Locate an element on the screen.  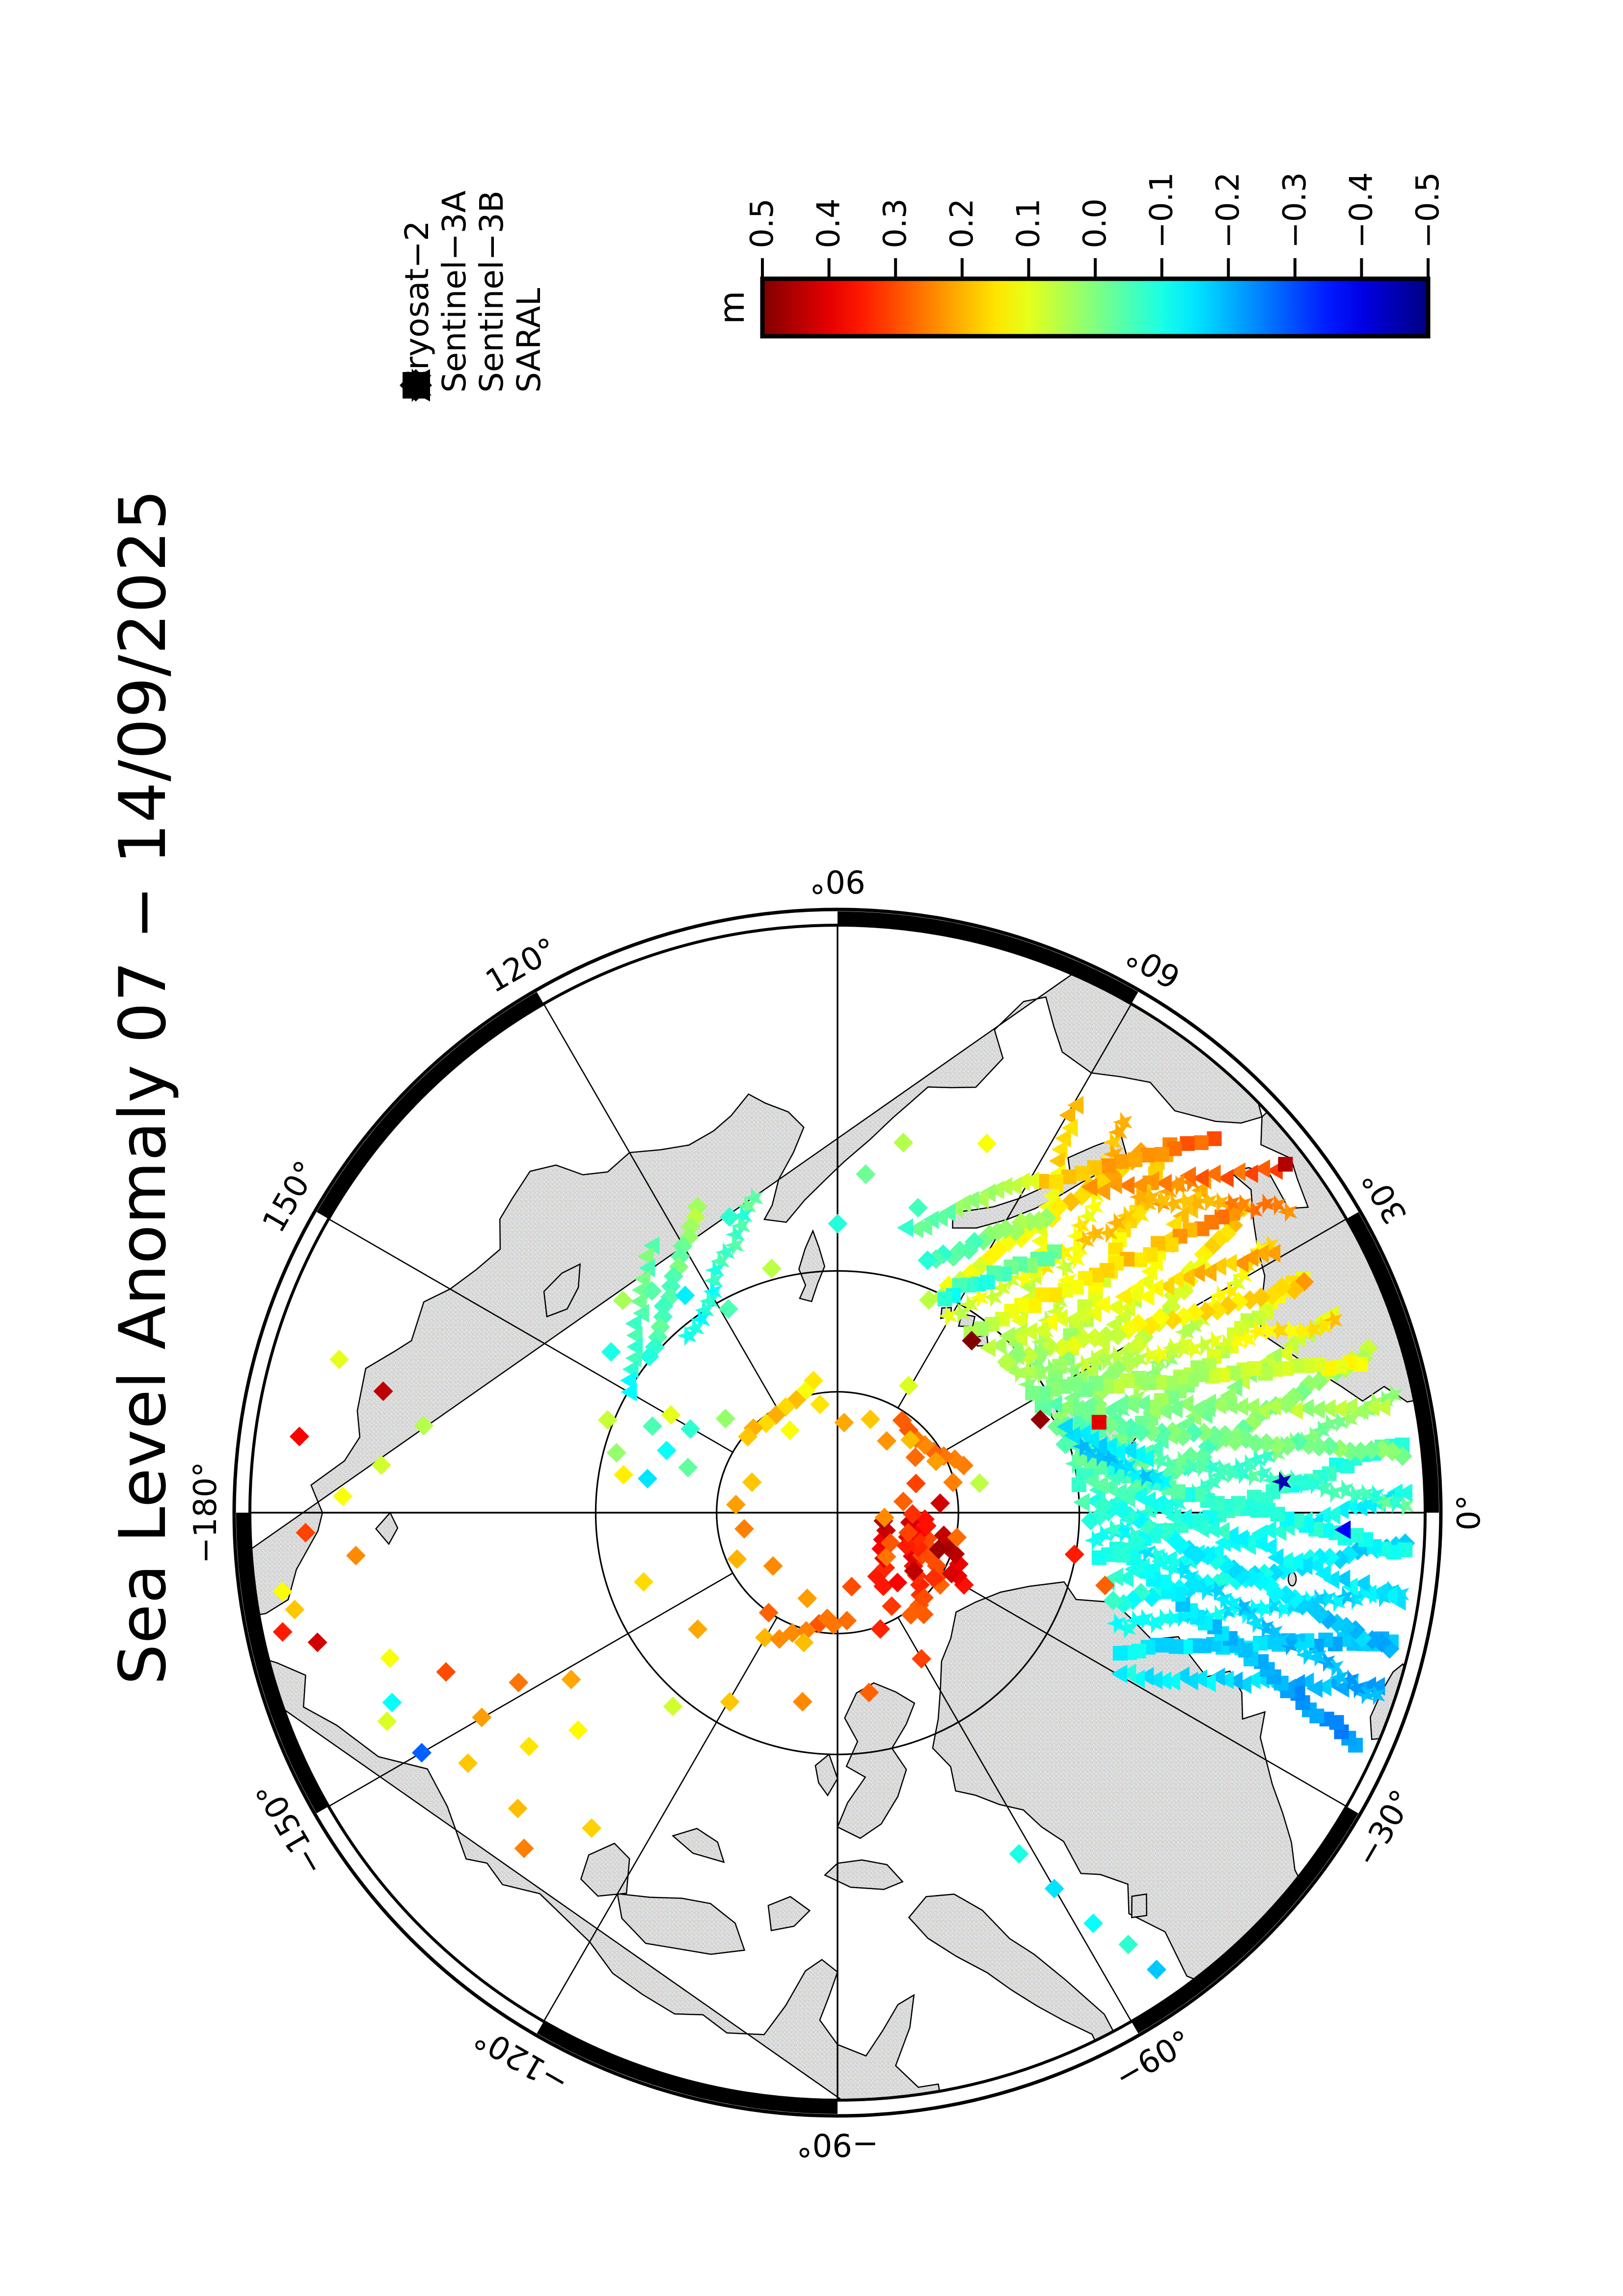
svg-text: −90° is located at coordinates (837, 2144).